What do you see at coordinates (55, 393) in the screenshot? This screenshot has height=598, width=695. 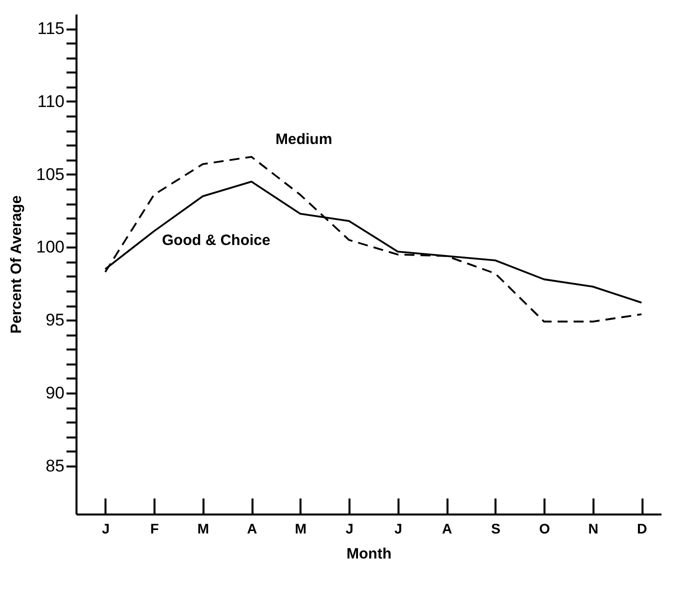 I see `y-tick-label: 90` at bounding box center [55, 393].